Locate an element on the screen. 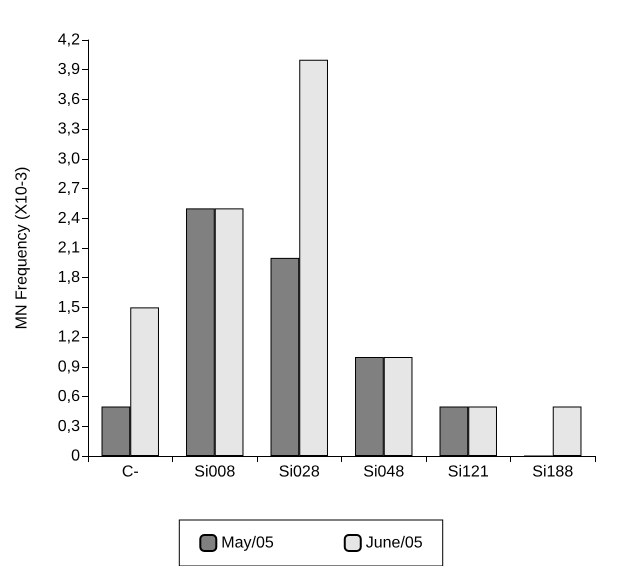 Image resolution: width=622 pixels, height=566 pixels. x-tick-label: Si028 is located at coordinates (299, 472).